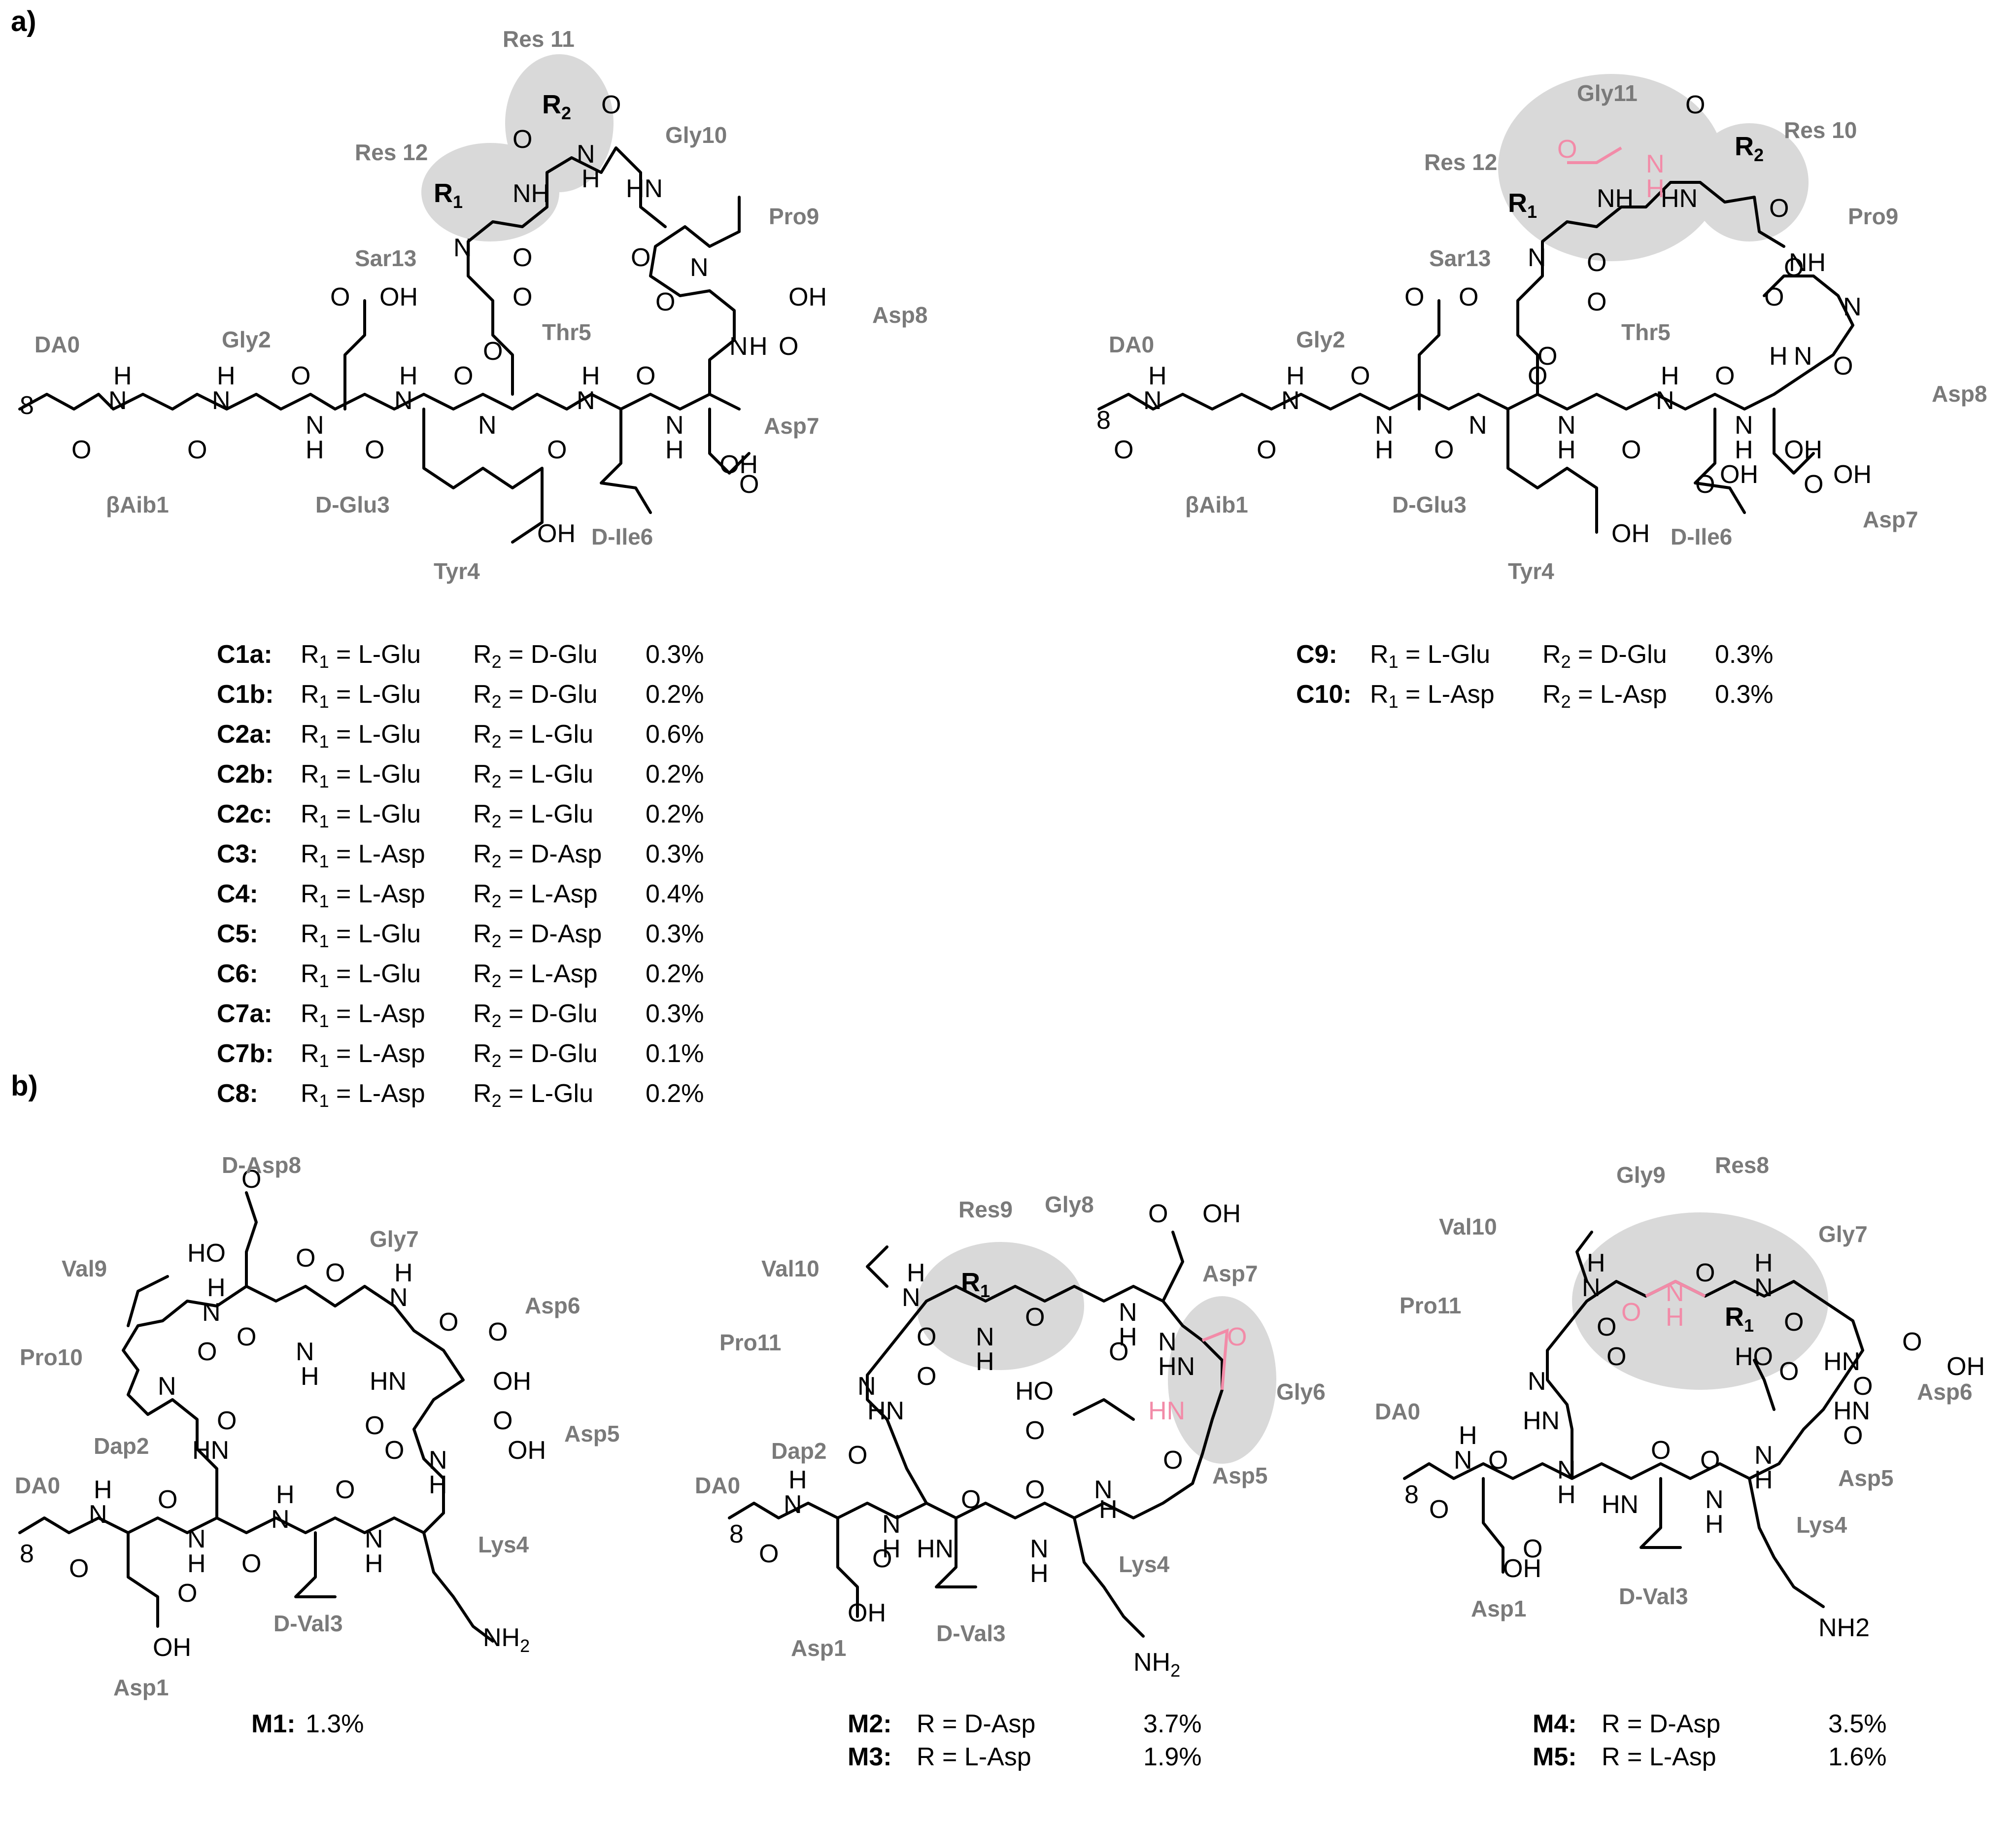 Image resolution: width=2016 pixels, height=1823 pixels. What do you see at coordinates (559, 858) in the screenshot?
I see `r2-value: R2 = D-Asp` at bounding box center [559, 858].